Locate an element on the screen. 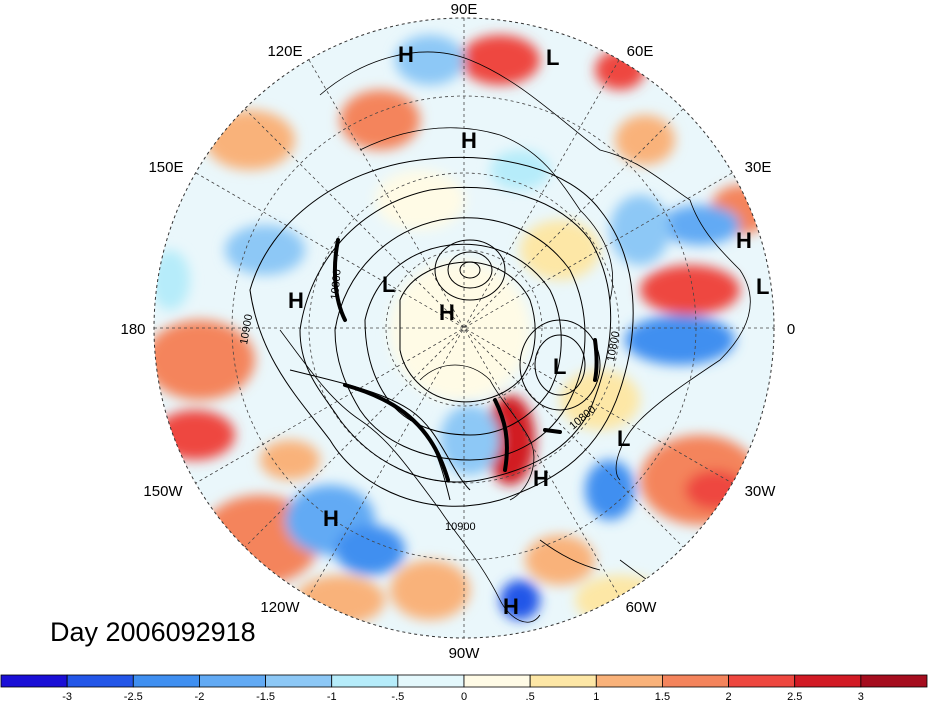 Image resolution: width=928 pixels, height=707 pixels. colorbar-tick-label: -3 is located at coordinates (67, 696).